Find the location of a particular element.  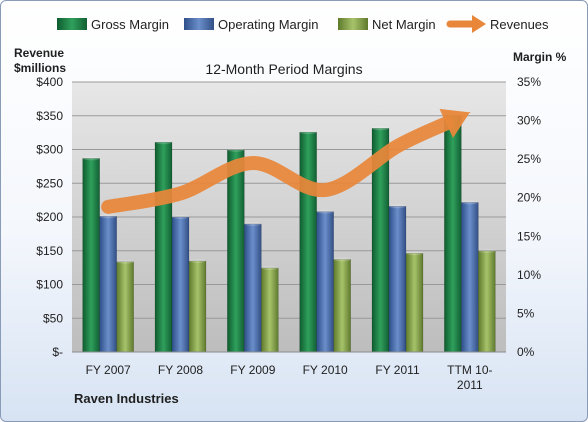

right-tick-labels: 0% 5% 10% 15% 20% 25% 30% 35% is located at coordinates (529, 217).